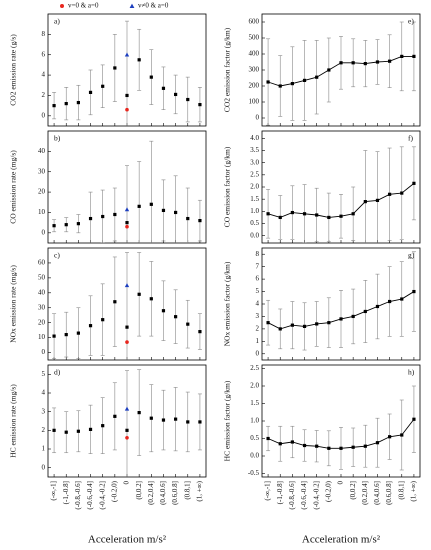 Image resolution: width=431 pixels, height=550 pixels. I want to click on y-tick-label: 10, so click(42, 337).